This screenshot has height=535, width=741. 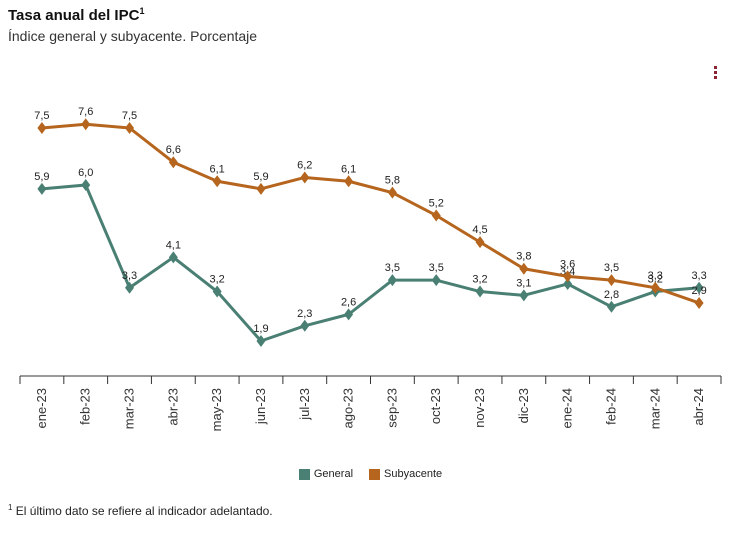 I want to click on footnote-marker: 1, so click(x=10, y=507).